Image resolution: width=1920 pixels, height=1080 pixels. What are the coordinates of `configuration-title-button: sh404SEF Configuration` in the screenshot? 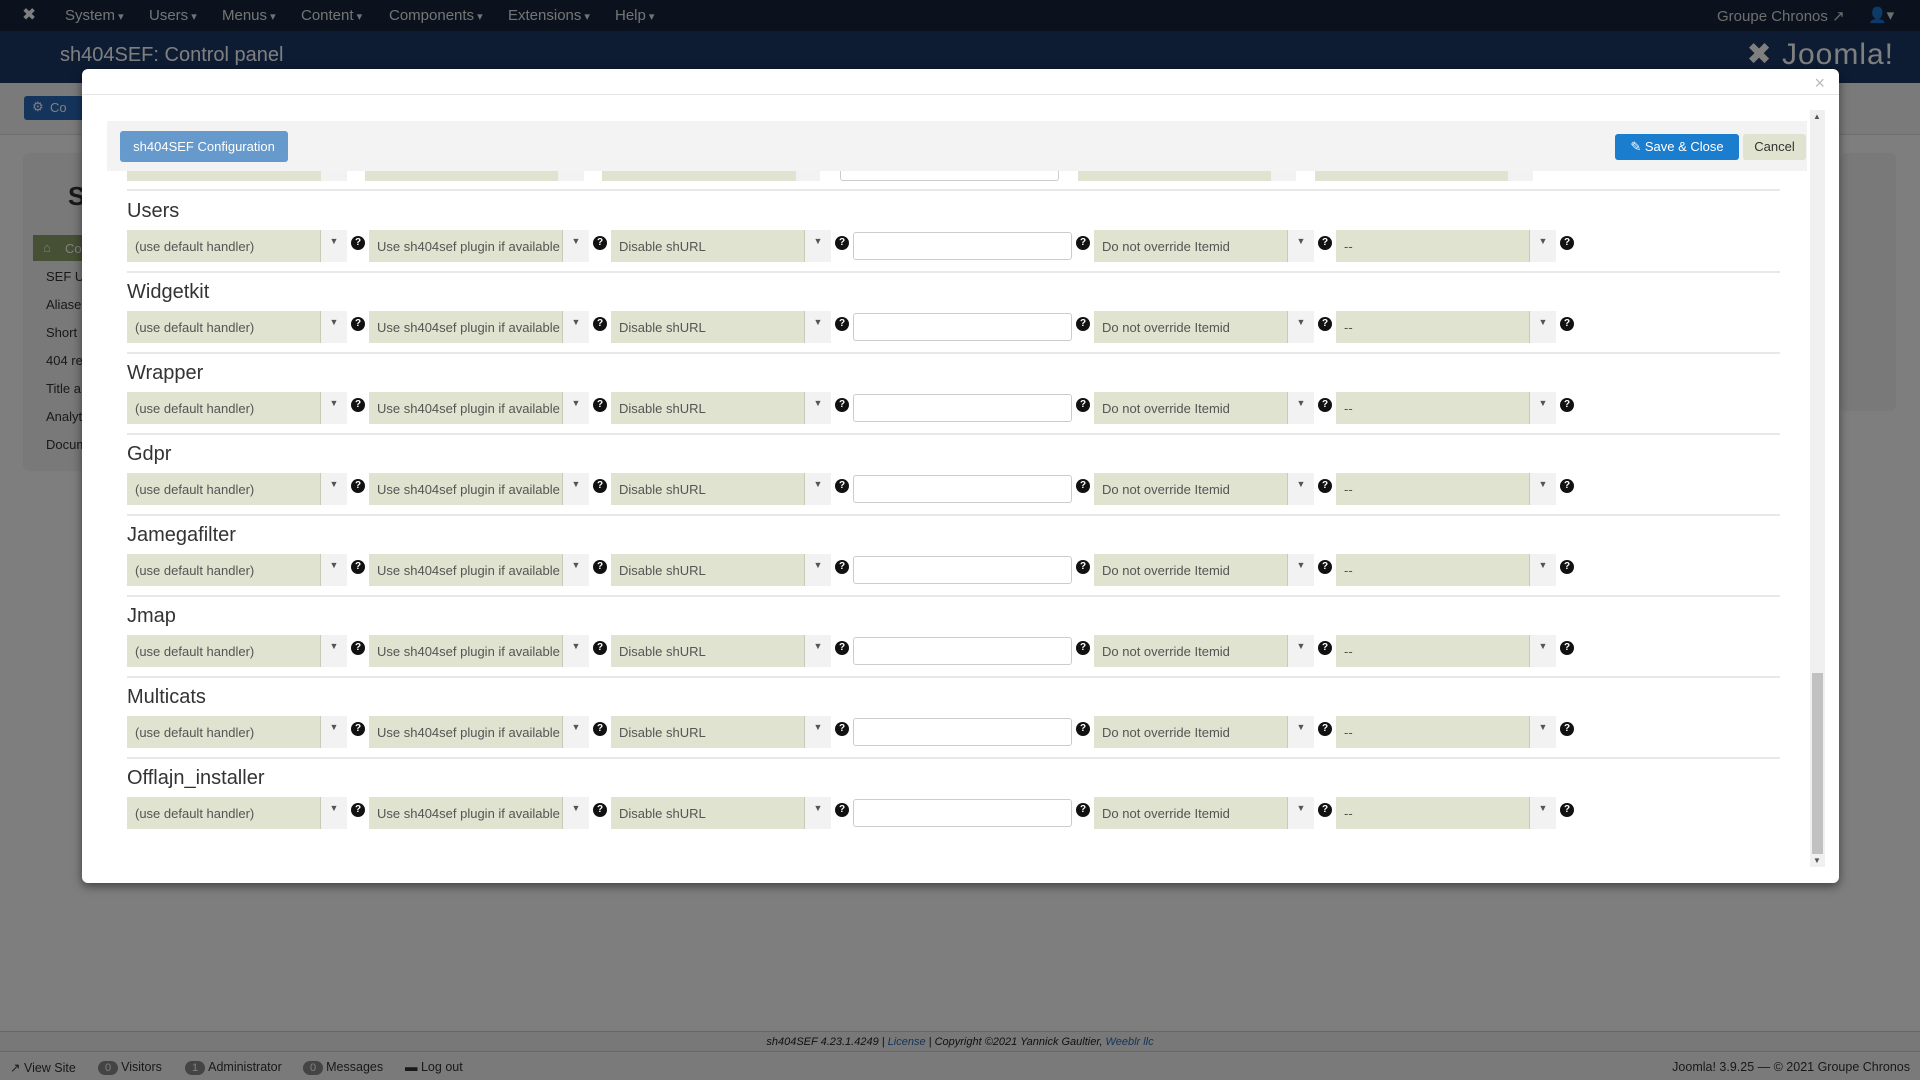 It's located at (204, 146).